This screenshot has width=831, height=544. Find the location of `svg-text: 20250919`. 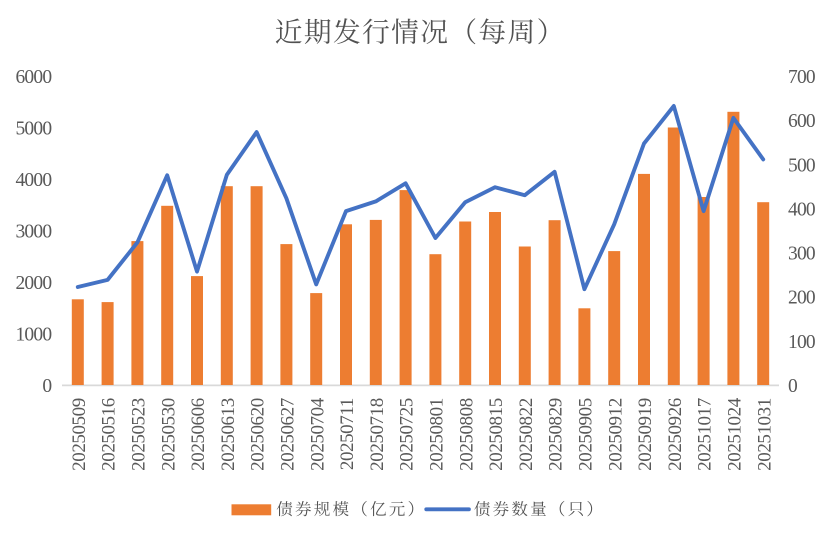

svg-text: 20250919 is located at coordinates (645, 434).